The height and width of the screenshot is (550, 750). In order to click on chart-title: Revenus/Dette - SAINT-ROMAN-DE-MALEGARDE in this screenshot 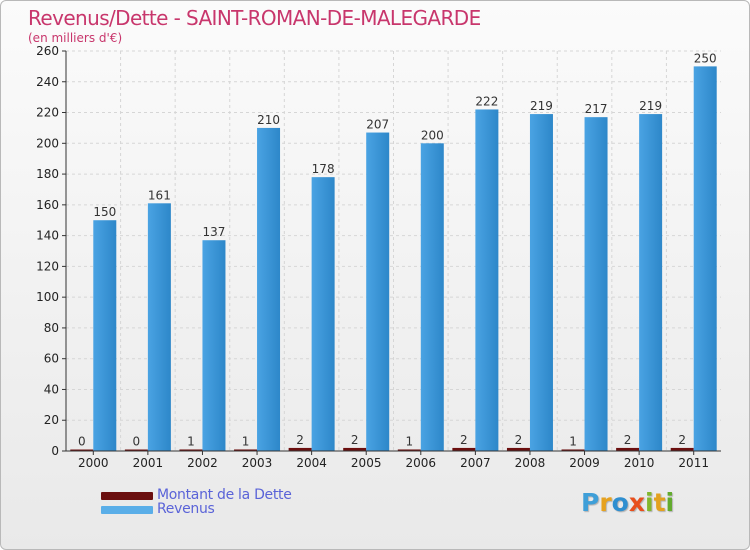, I will do `click(254, 18)`.